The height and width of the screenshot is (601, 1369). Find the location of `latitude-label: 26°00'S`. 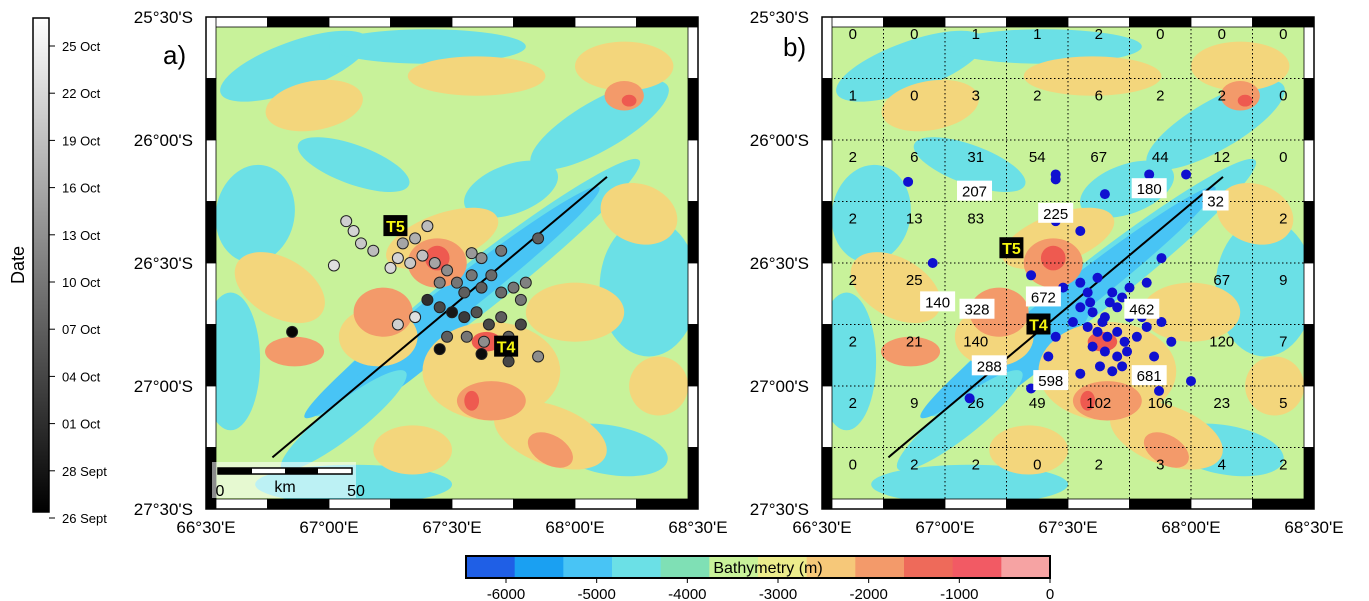

latitude-label: 26°00'S is located at coordinates (163, 140).